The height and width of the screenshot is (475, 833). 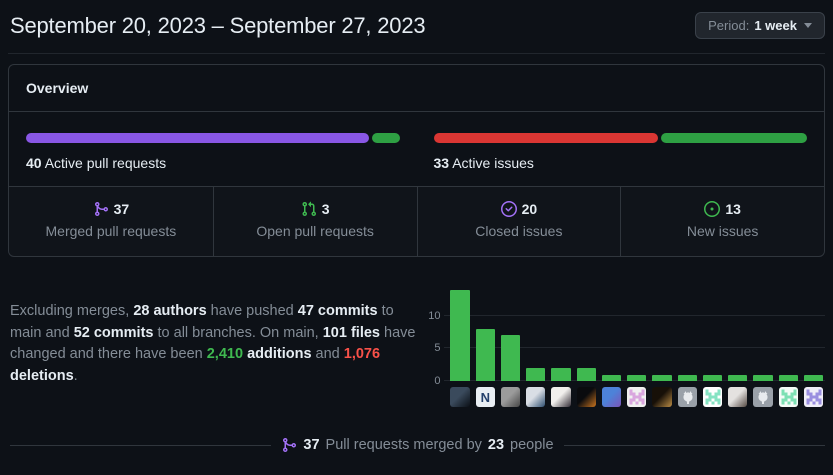 What do you see at coordinates (111, 231) in the screenshot?
I see `stat-label: Merged pull requests` at bounding box center [111, 231].